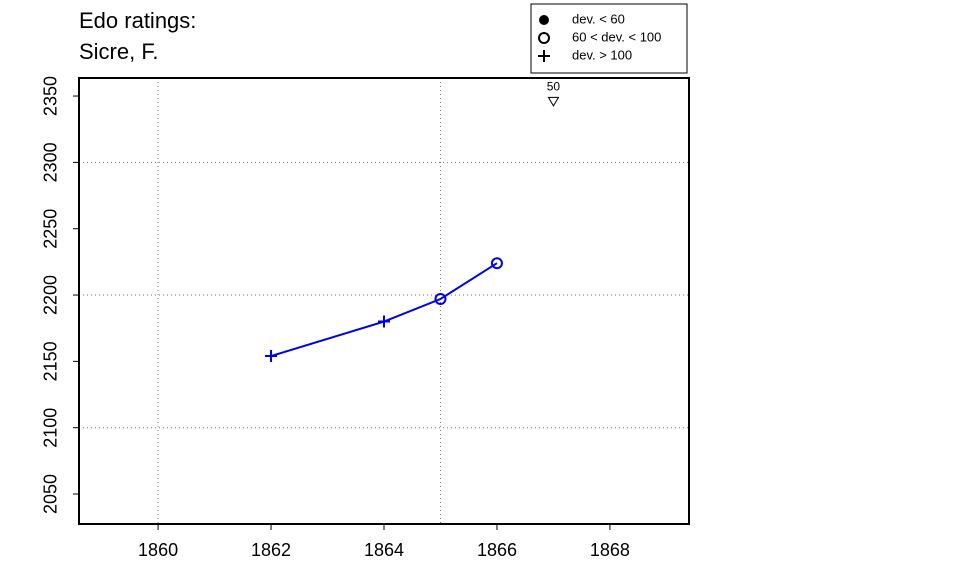  Describe the element at coordinates (544, 20) in the screenshot. I see `marker-filled-circle` at that location.